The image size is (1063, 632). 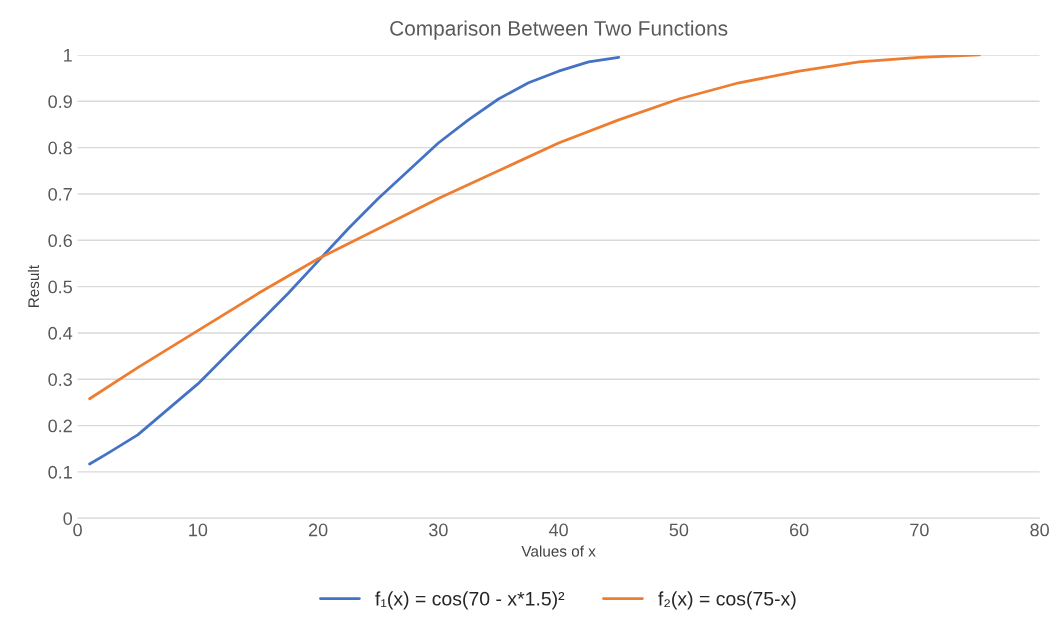 What do you see at coordinates (60, 287) in the screenshot?
I see `y-tick-label: 0.5` at bounding box center [60, 287].